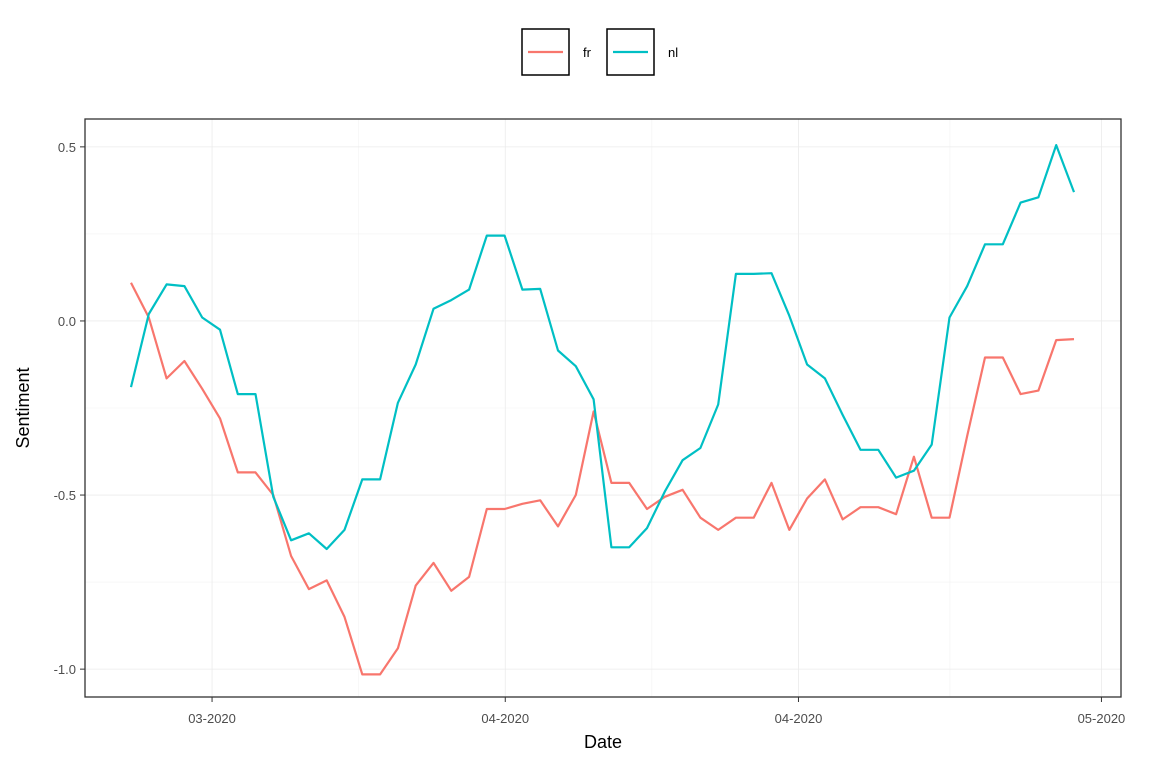 Image resolution: width=1152 pixels, height=768 pixels. I want to click on y-tick-label: -1.0, so click(65, 669).